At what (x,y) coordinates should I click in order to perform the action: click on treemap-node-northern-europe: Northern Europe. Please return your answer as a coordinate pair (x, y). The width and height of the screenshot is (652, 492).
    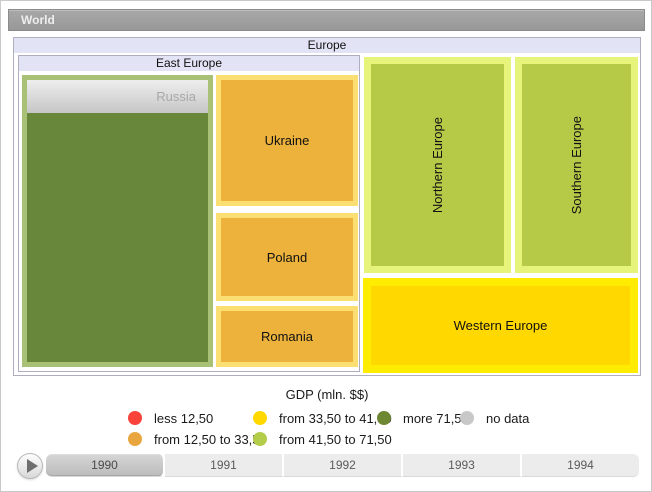
    Looking at the image, I should click on (437, 165).